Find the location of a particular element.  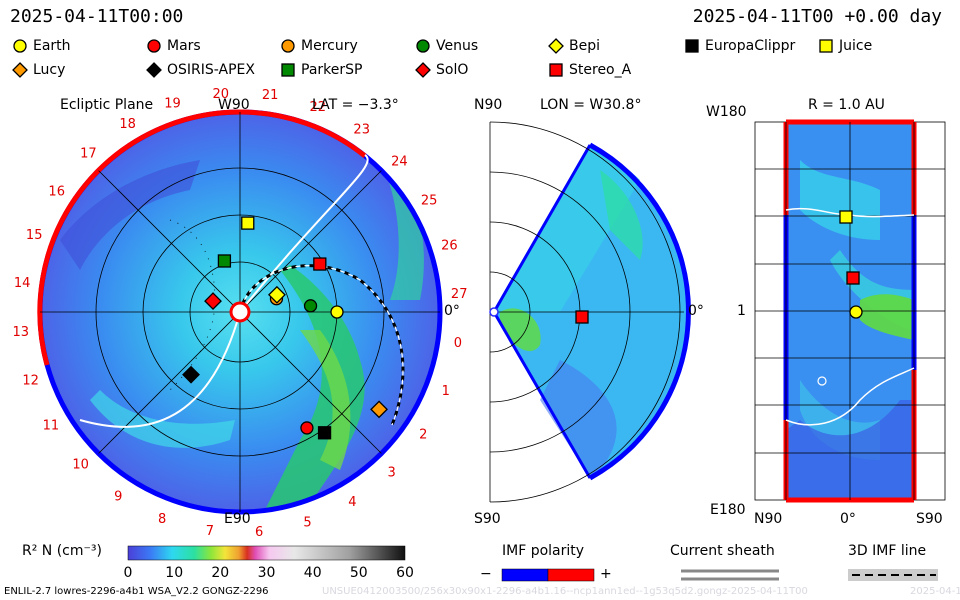

marker-juice is located at coordinates (248, 223).